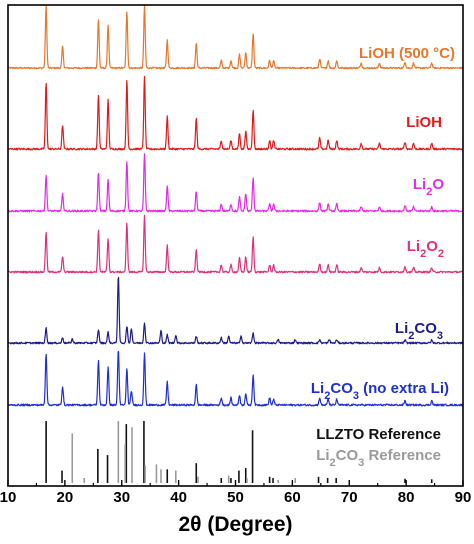 The height and width of the screenshot is (544, 474). Describe the element at coordinates (428, 187) in the screenshot. I see `series-label-2: Li2O` at that location.